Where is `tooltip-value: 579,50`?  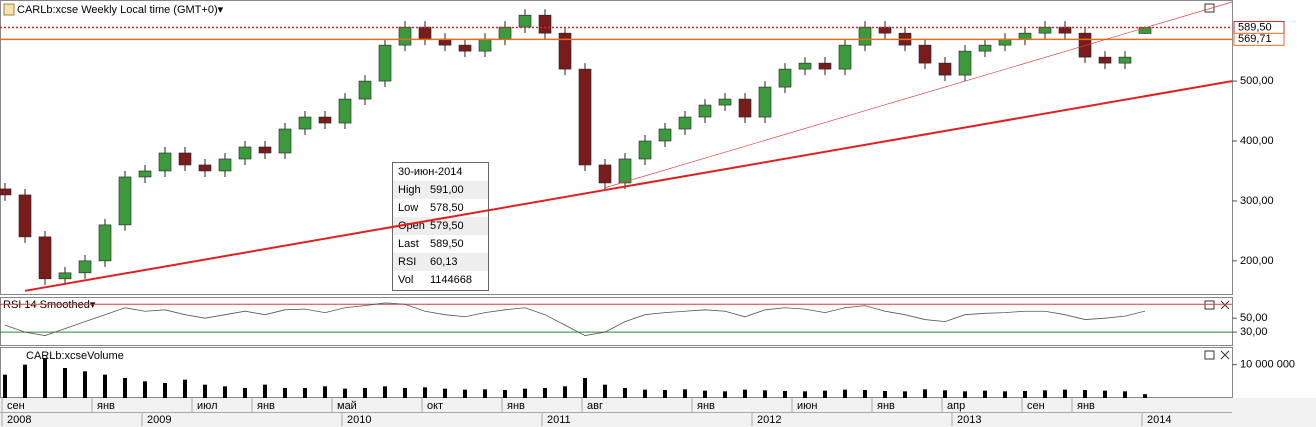 tooltip-value: 579,50 is located at coordinates (447, 226).